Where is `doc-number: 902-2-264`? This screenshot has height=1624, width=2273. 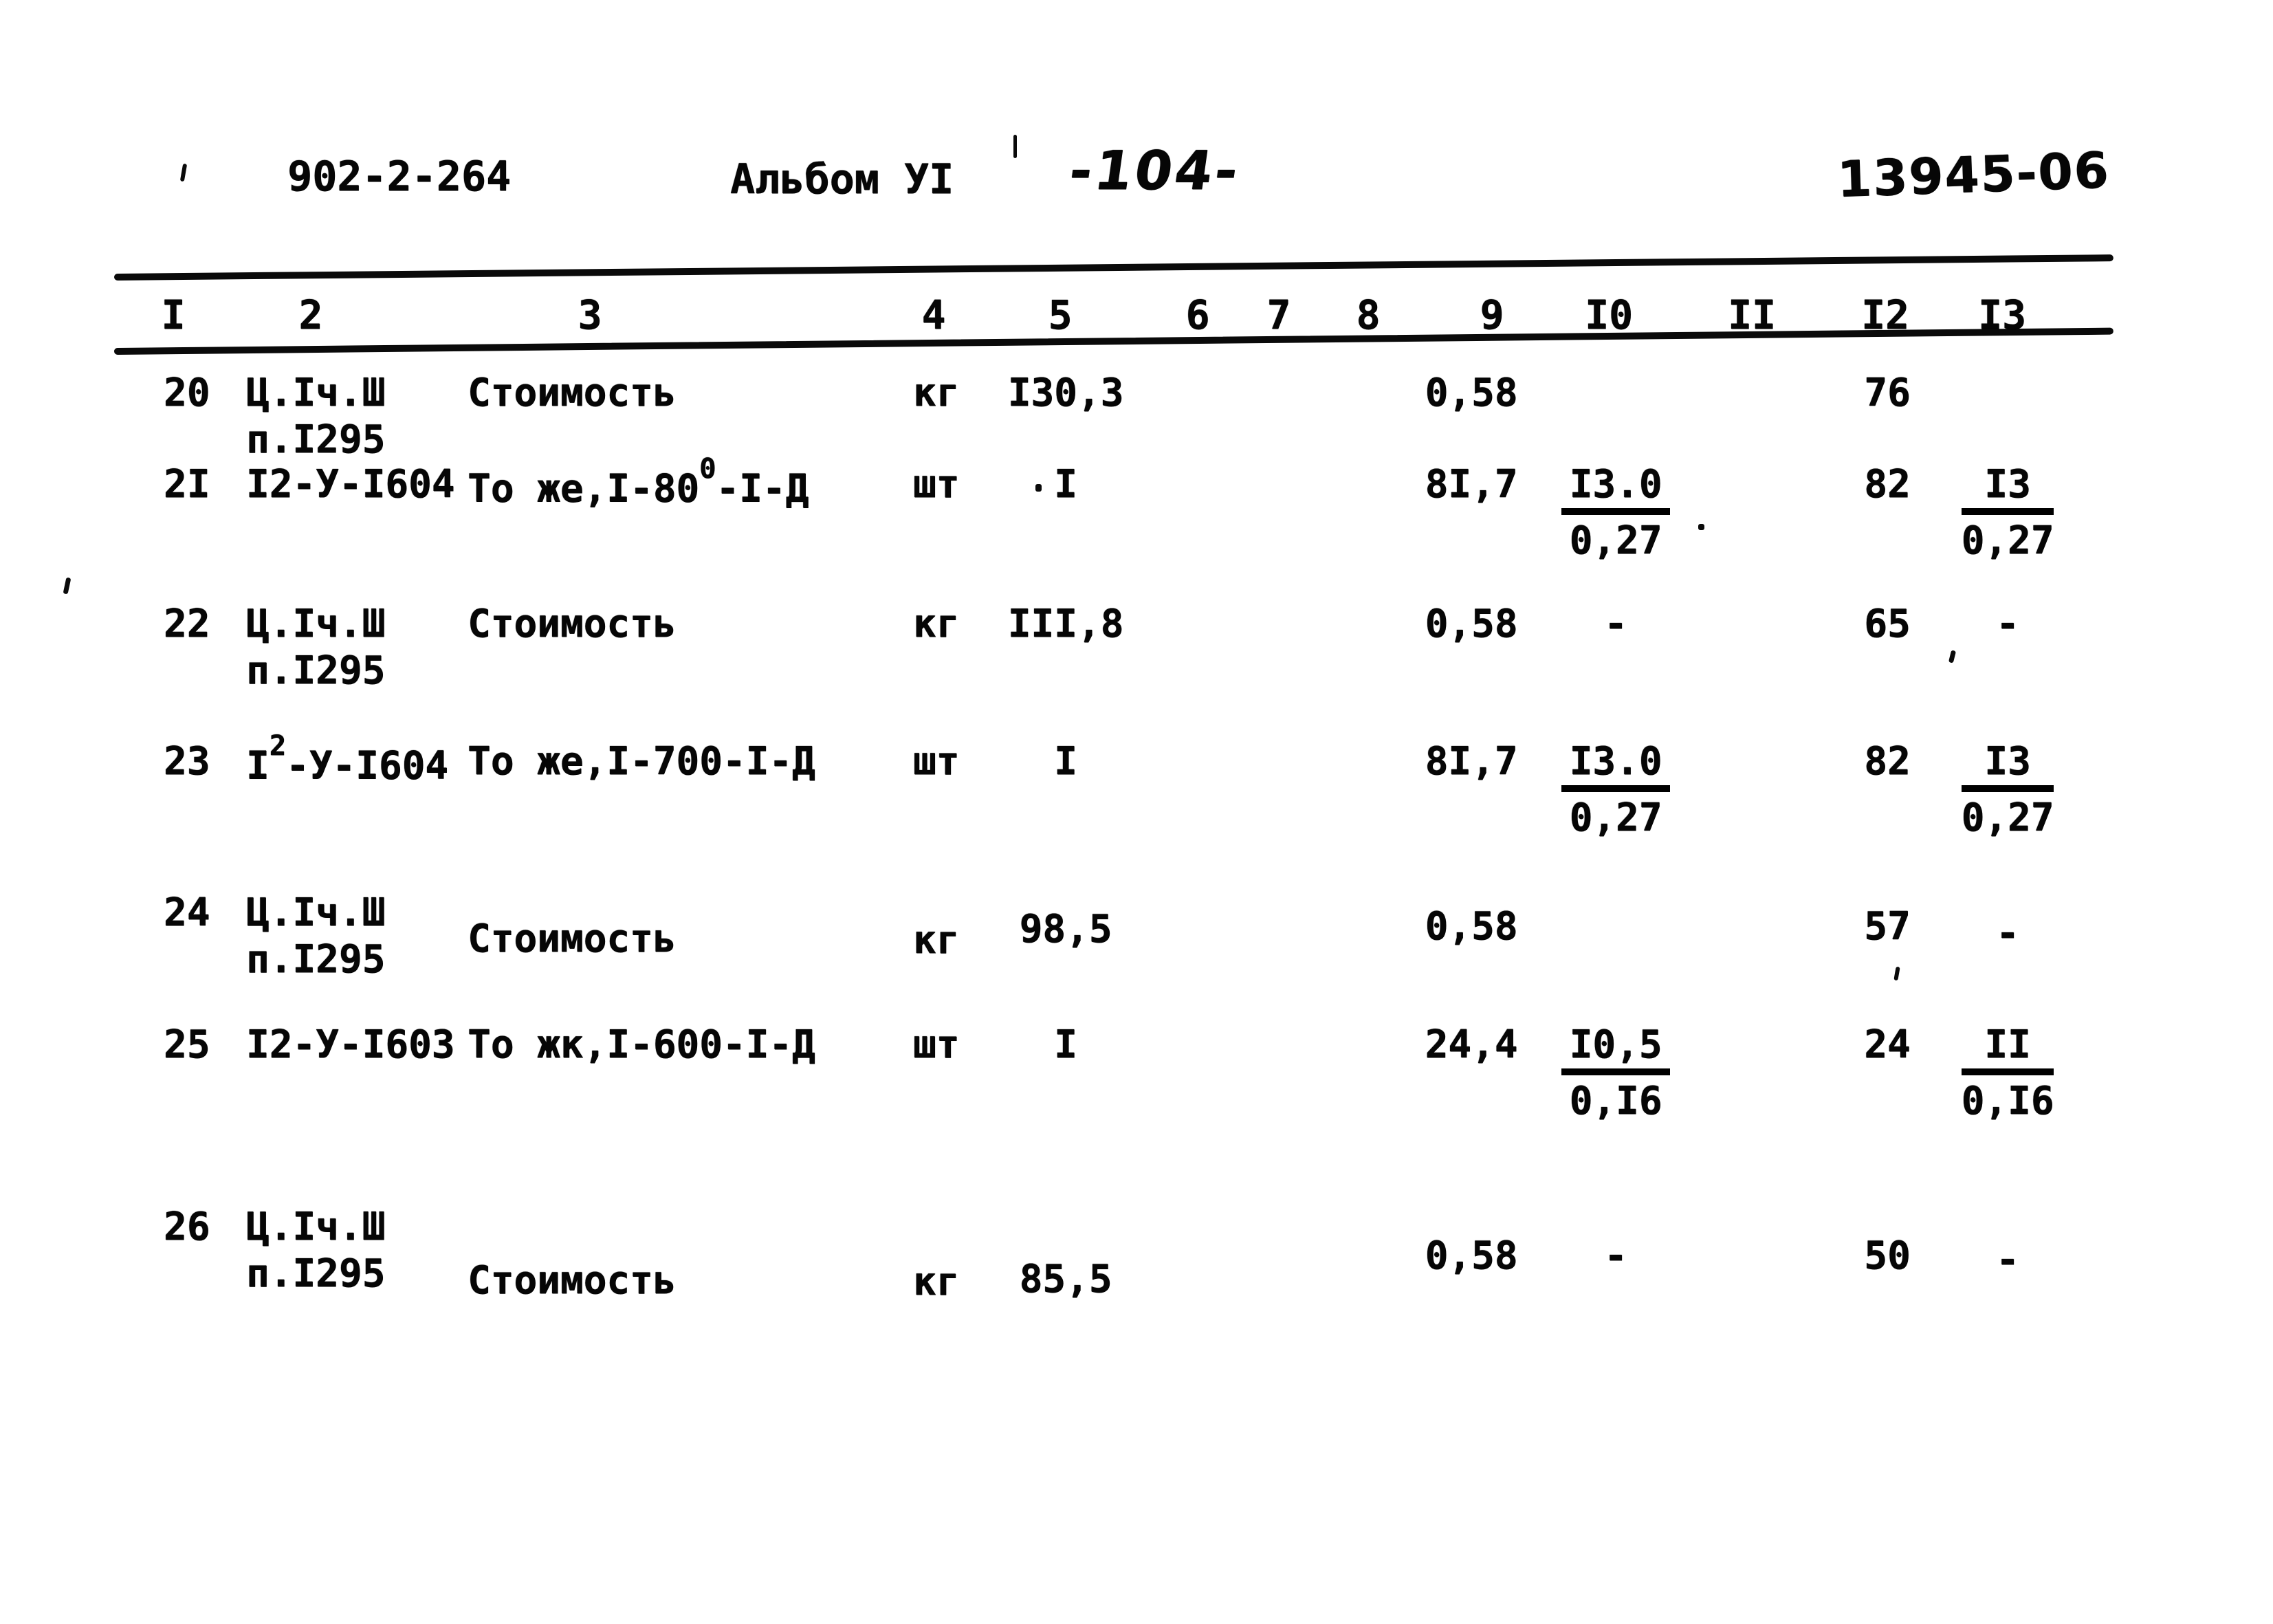 doc-number: 902-2-264 is located at coordinates (399, 177).